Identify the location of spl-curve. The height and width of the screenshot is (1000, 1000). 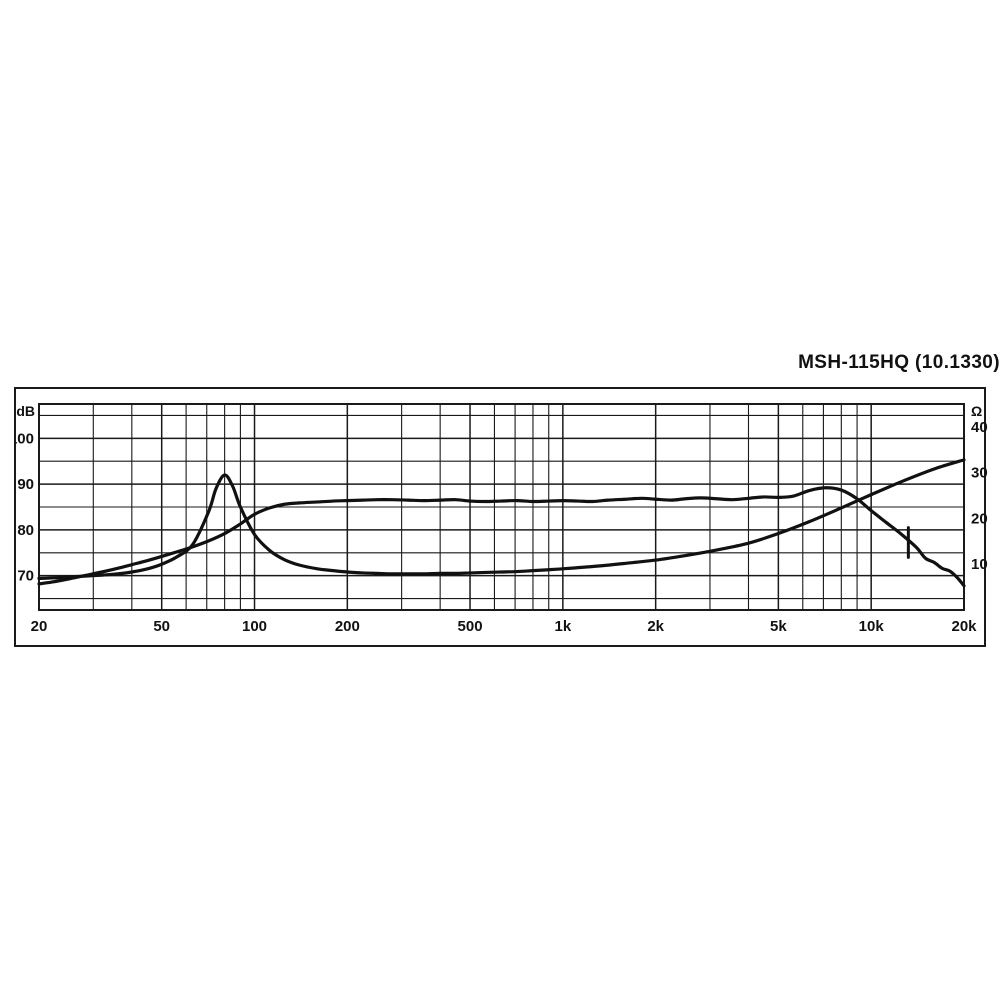
(501, 537).